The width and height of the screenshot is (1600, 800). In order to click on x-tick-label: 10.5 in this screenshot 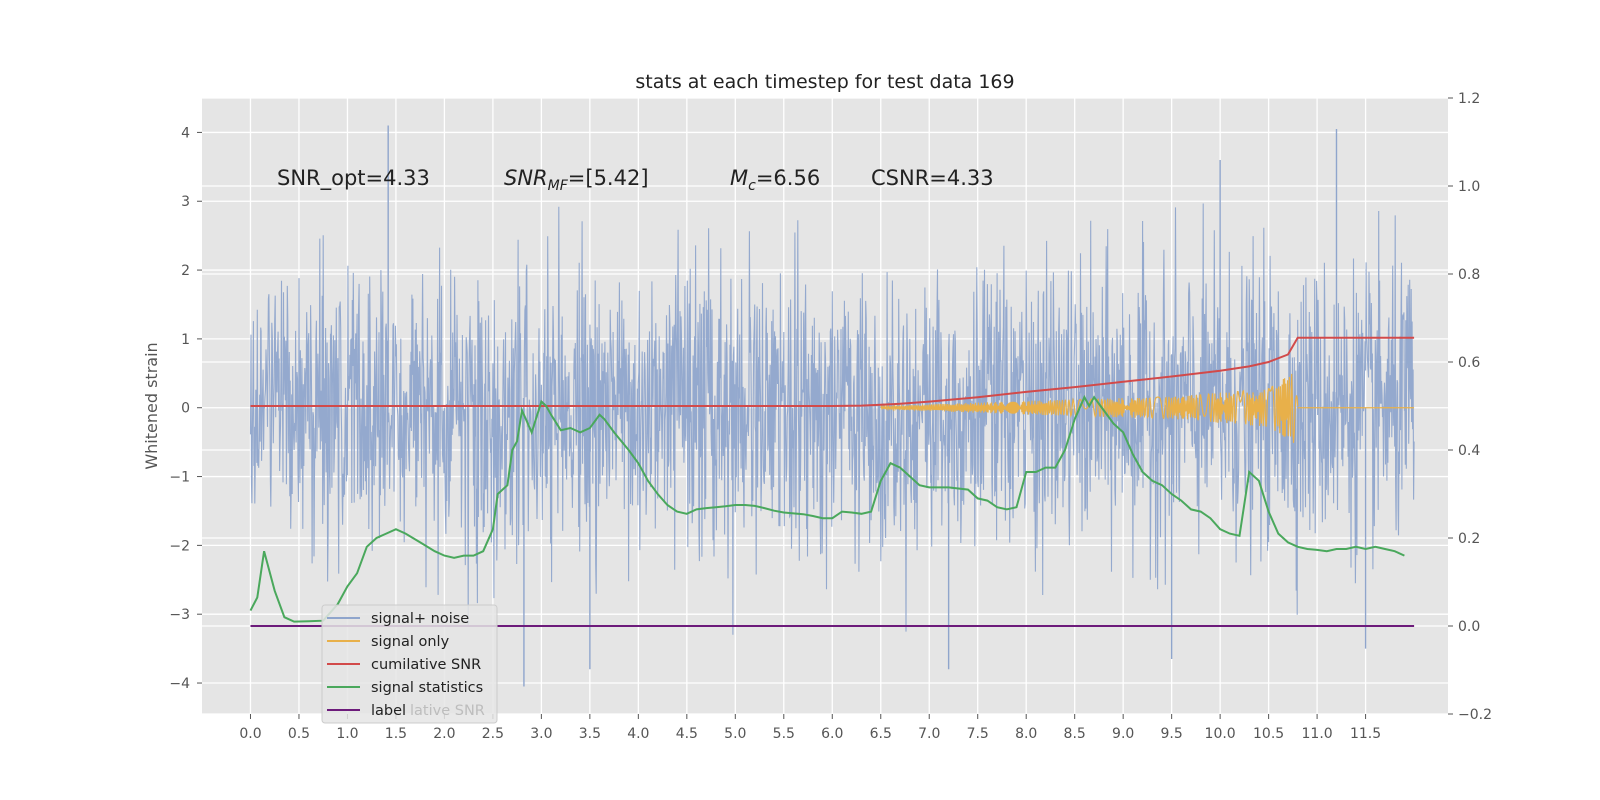, I will do `click(1268, 734)`.